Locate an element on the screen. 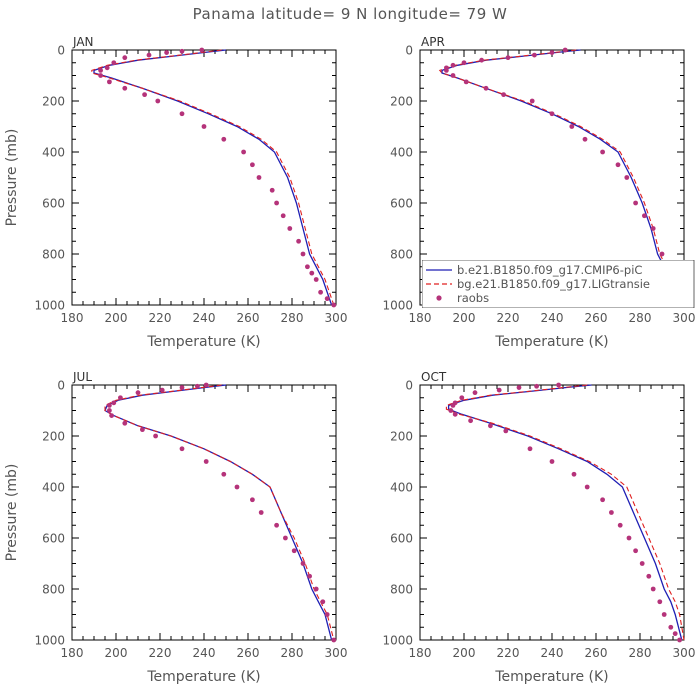  legend-box is located at coordinates (558, 284).